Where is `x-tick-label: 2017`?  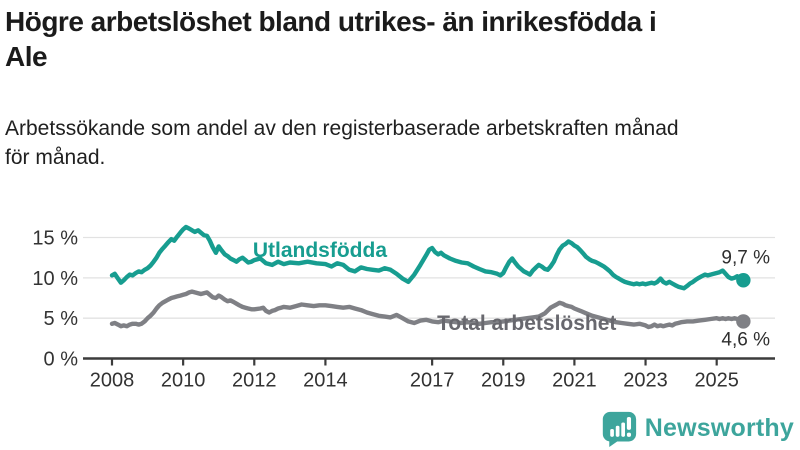 x-tick-label: 2017 is located at coordinates (432, 381).